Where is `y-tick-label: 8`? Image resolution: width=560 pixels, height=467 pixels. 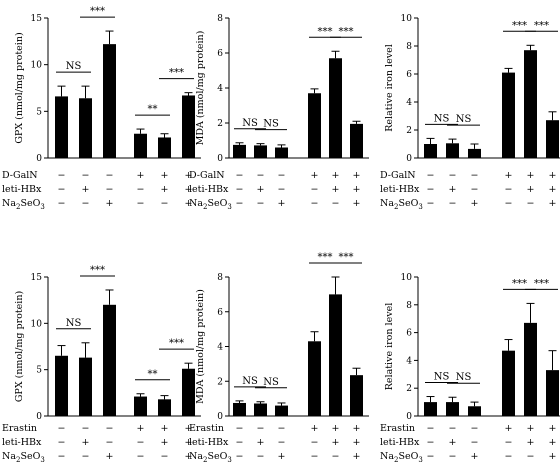 y-tick-label: 8 is located at coordinates (409, 306).